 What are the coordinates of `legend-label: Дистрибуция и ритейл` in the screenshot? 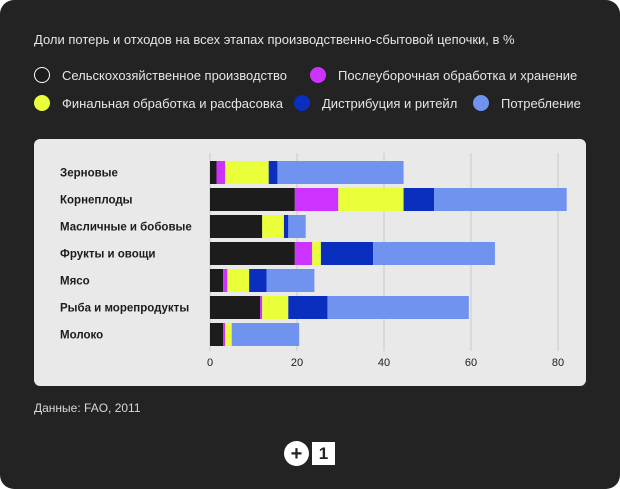 It's located at (390, 103).